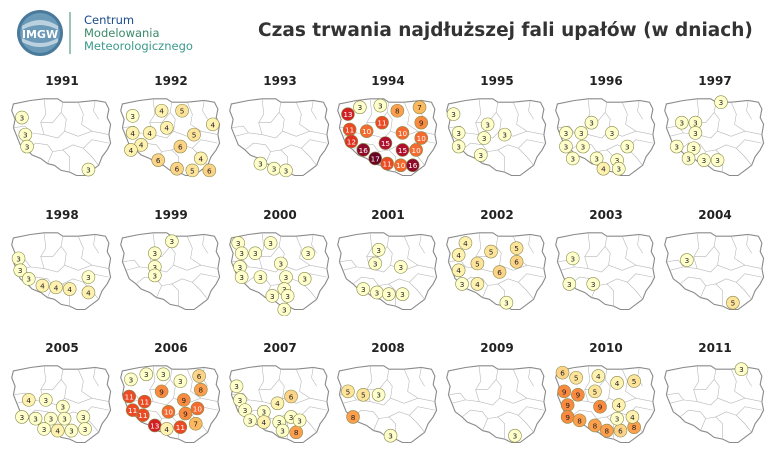  I want to click on year-label: 2011, so click(715, 348).